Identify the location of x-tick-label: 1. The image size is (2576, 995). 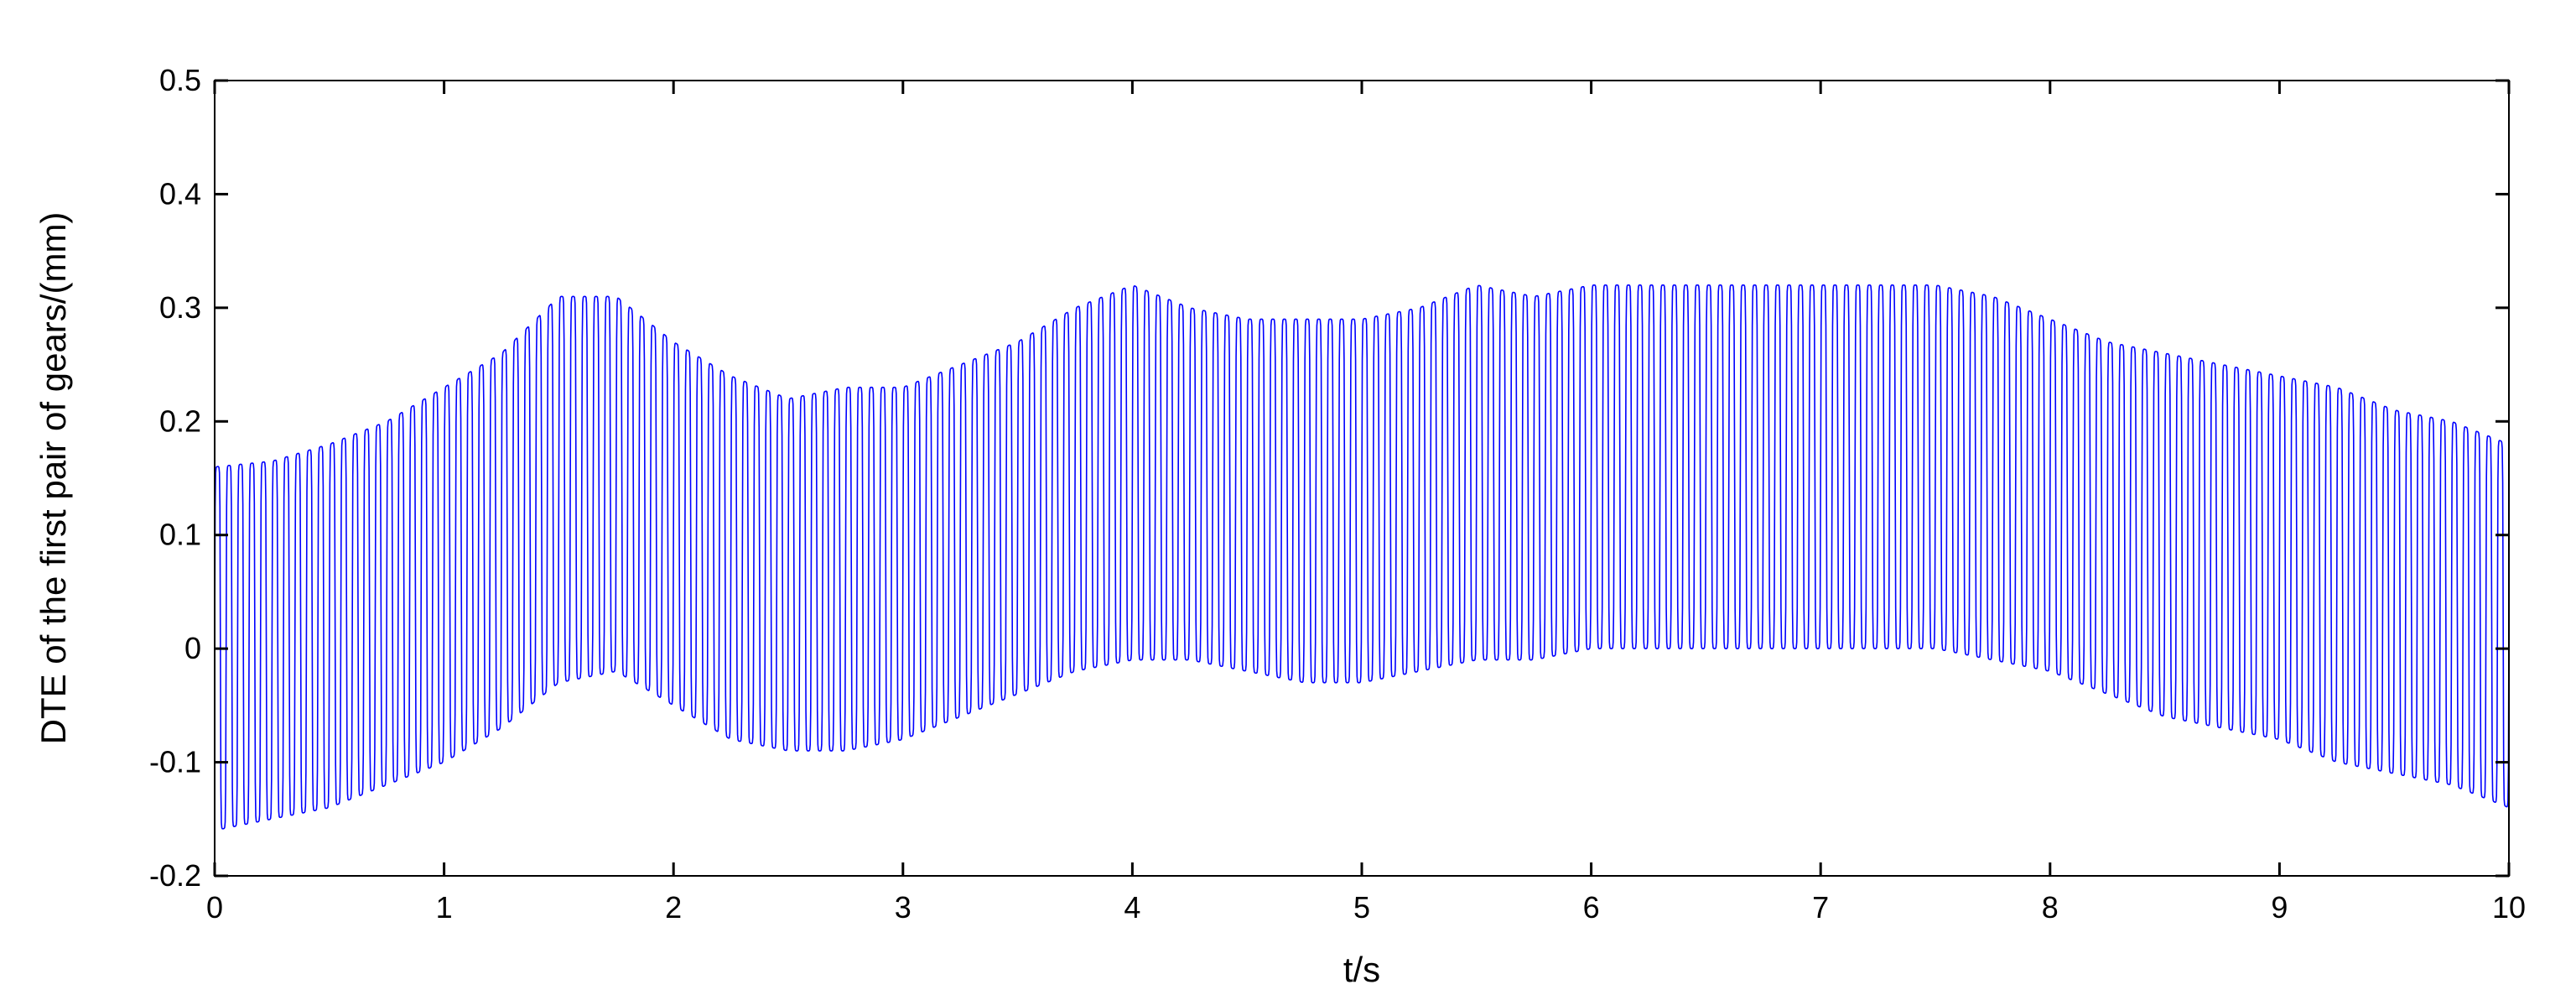
(444, 907).